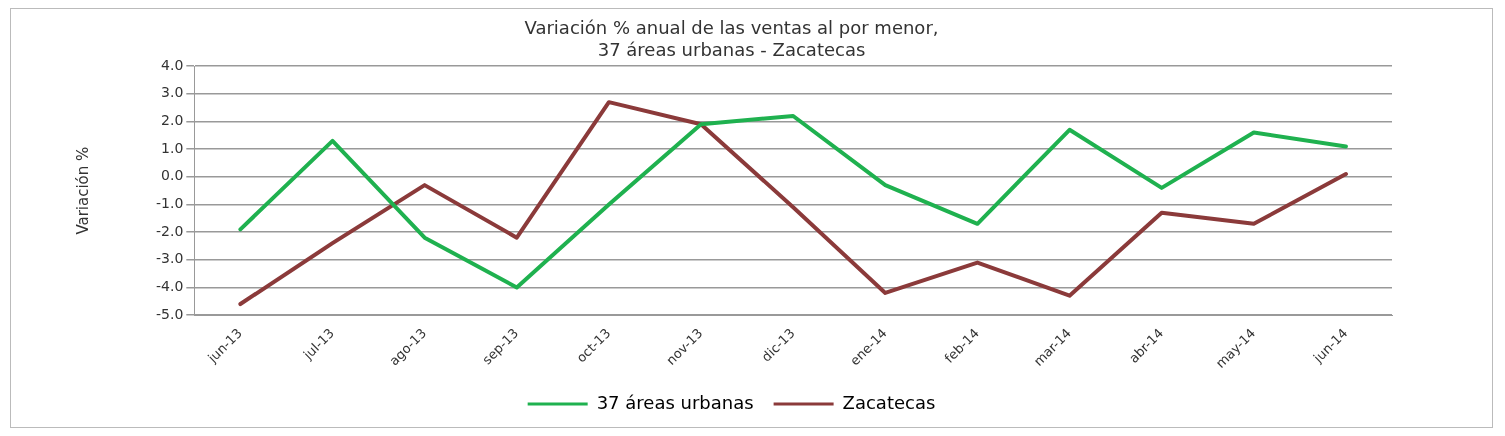 Image resolution: width=1505 pixels, height=436 pixels. Describe the element at coordinates (172, 175) in the screenshot. I see `y-tick-label: 0.0` at that location.